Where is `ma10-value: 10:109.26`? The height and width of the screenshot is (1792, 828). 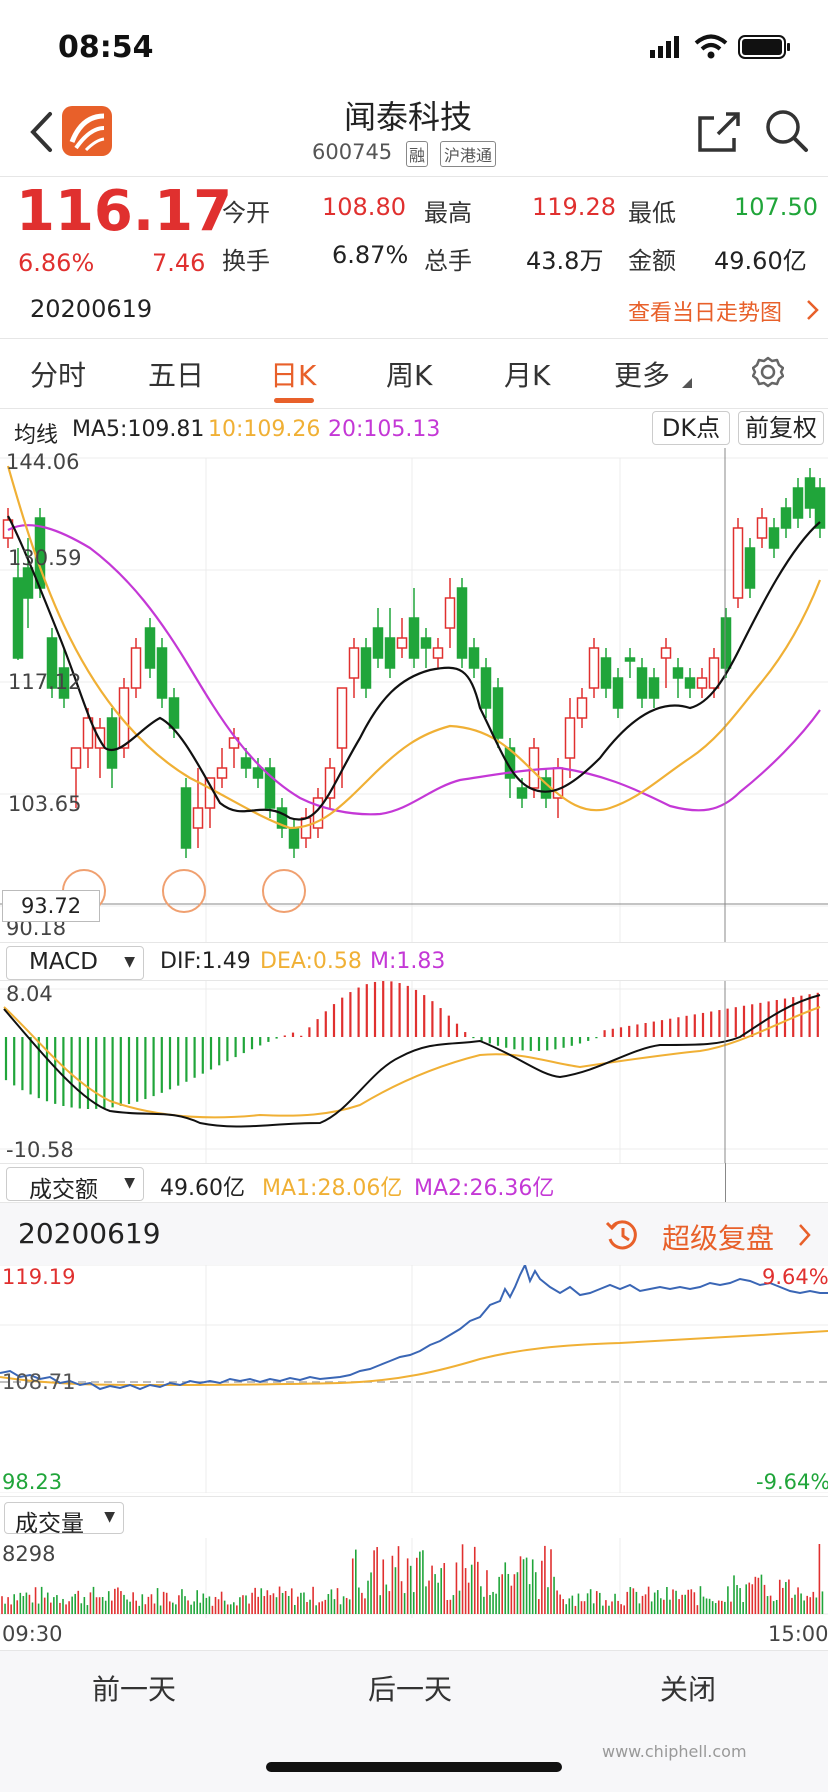 ma10-value: 10:109.26 is located at coordinates (264, 429).